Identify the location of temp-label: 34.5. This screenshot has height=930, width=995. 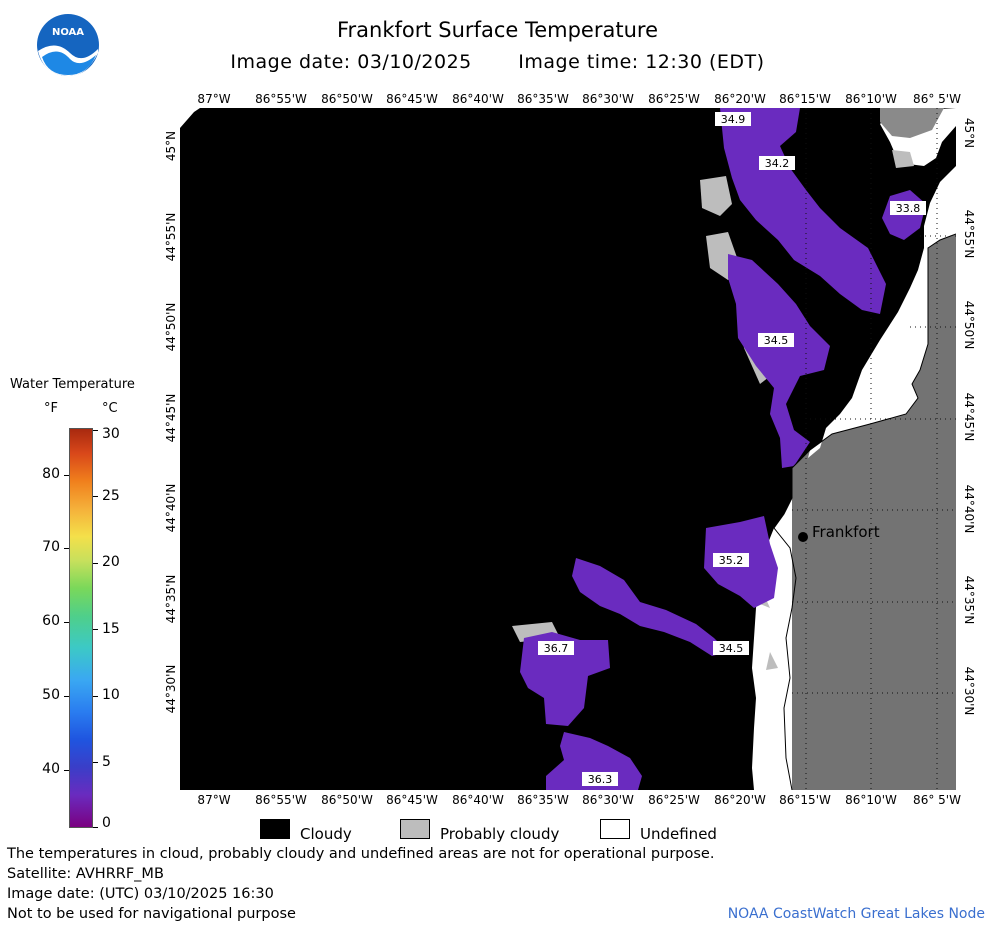
(776, 340).